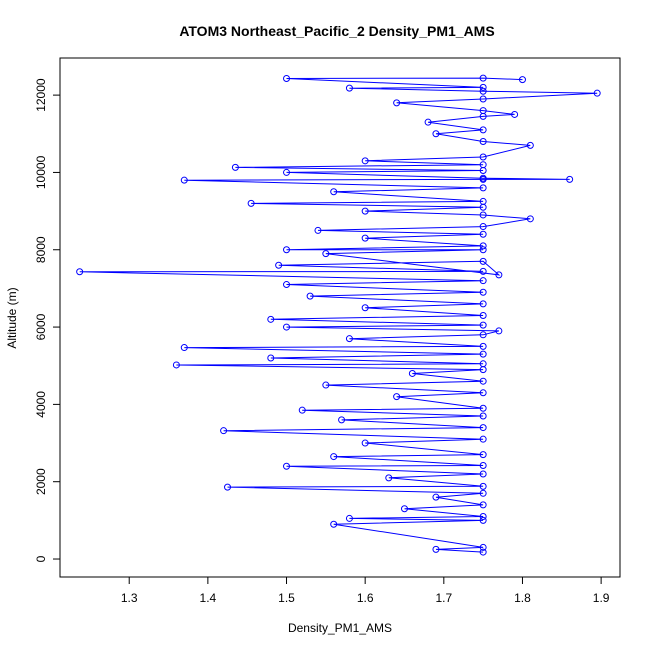  What do you see at coordinates (208, 598) in the screenshot?
I see `x-tick-label: 1.4` at bounding box center [208, 598].